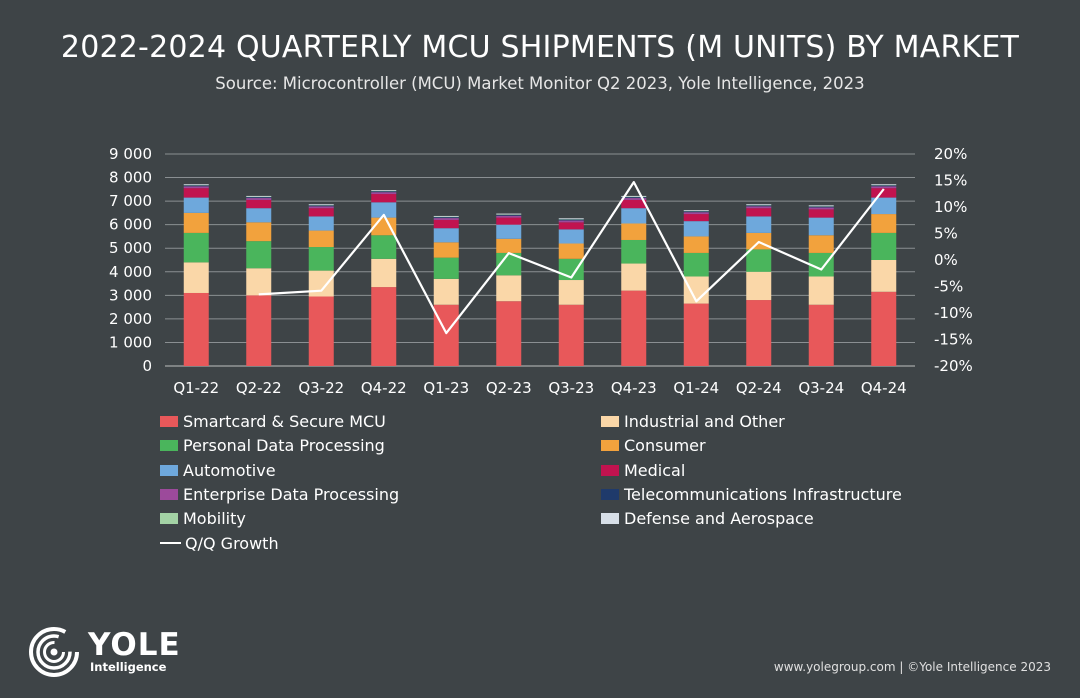 The width and height of the screenshot is (1080, 698). What do you see at coordinates (284, 421) in the screenshot?
I see `legend-label: Smartcard & Secure MCU` at bounding box center [284, 421].